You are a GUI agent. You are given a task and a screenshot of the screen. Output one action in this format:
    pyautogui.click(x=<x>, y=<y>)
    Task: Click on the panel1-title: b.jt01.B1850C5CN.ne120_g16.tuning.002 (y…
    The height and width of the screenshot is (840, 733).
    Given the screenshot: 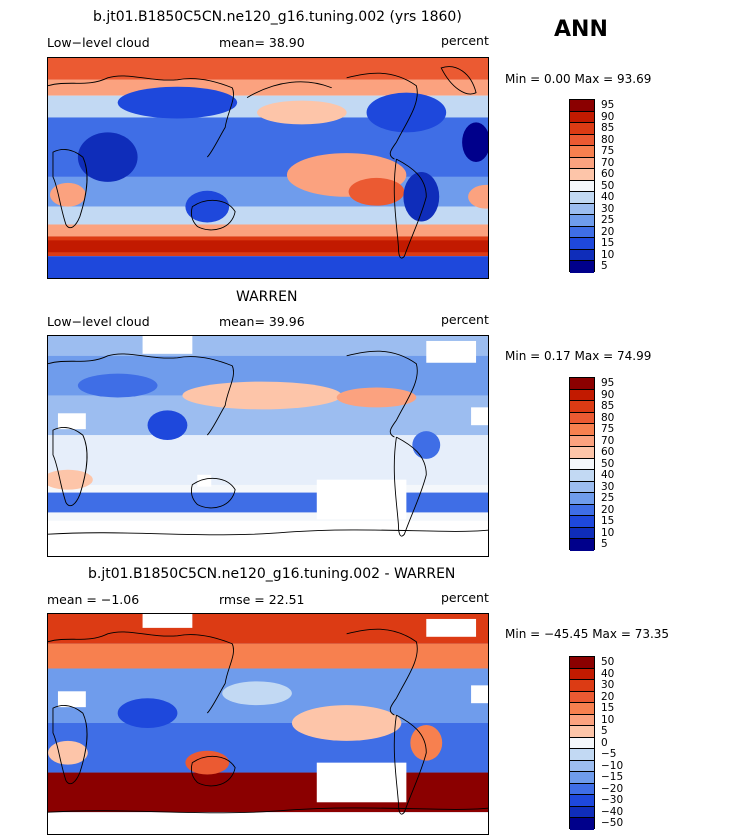 What is the action you would take?
    pyautogui.click(x=277, y=17)
    